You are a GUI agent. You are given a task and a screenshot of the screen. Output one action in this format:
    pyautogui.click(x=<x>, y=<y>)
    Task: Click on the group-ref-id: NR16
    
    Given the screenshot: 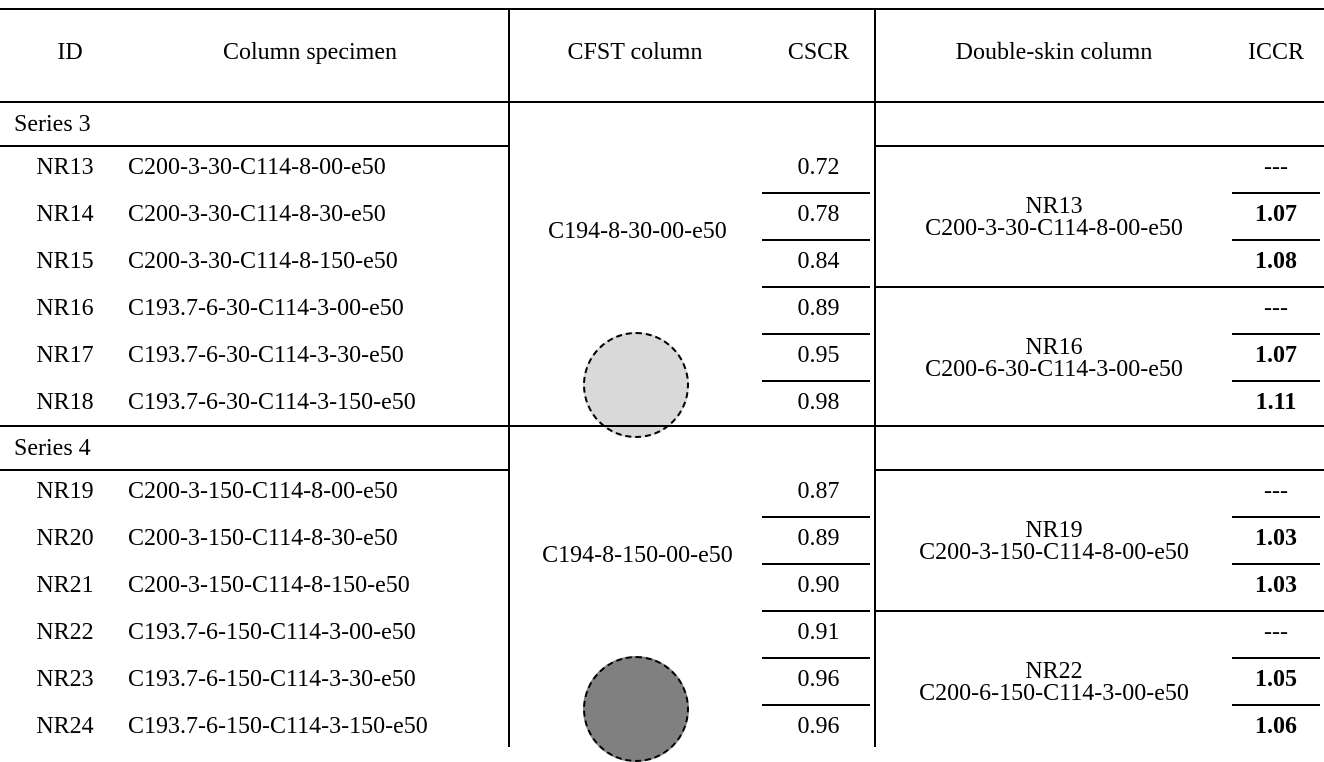 What is the action you would take?
    pyautogui.click(x=1054, y=347)
    